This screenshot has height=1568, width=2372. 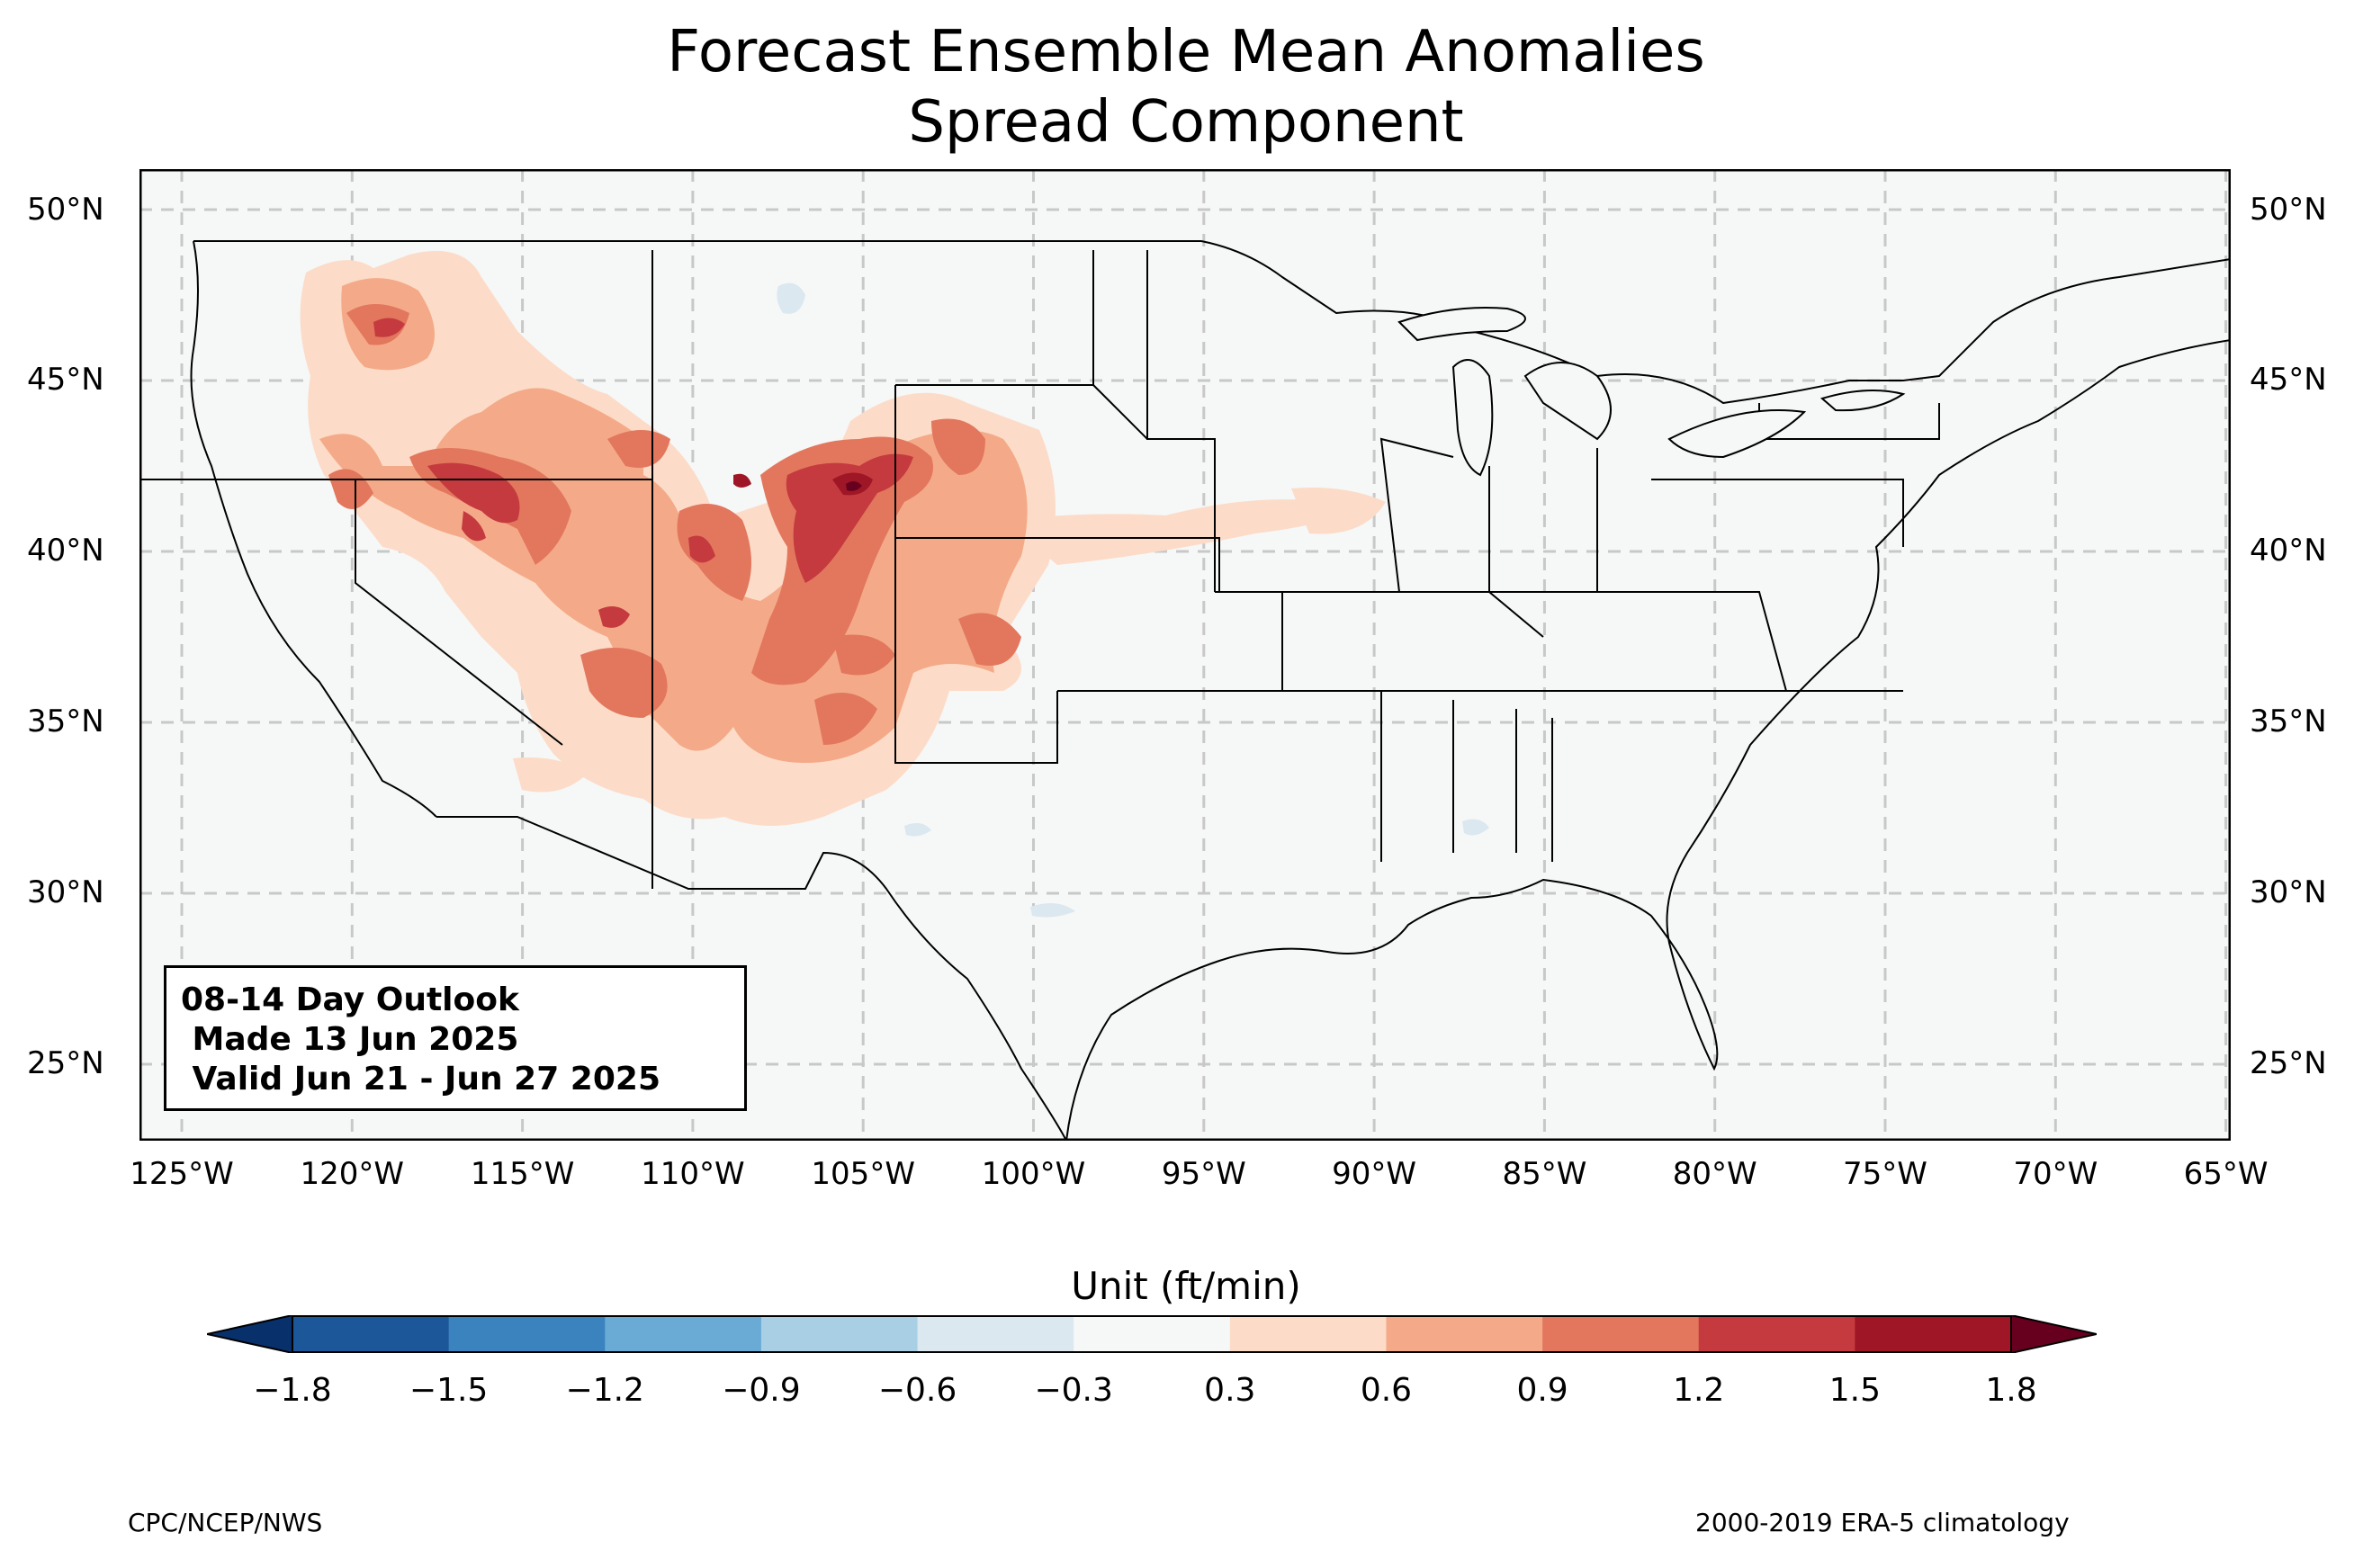 What do you see at coordinates (2288, 551) in the screenshot?
I see `lat-label-40-right: 40°N` at bounding box center [2288, 551].